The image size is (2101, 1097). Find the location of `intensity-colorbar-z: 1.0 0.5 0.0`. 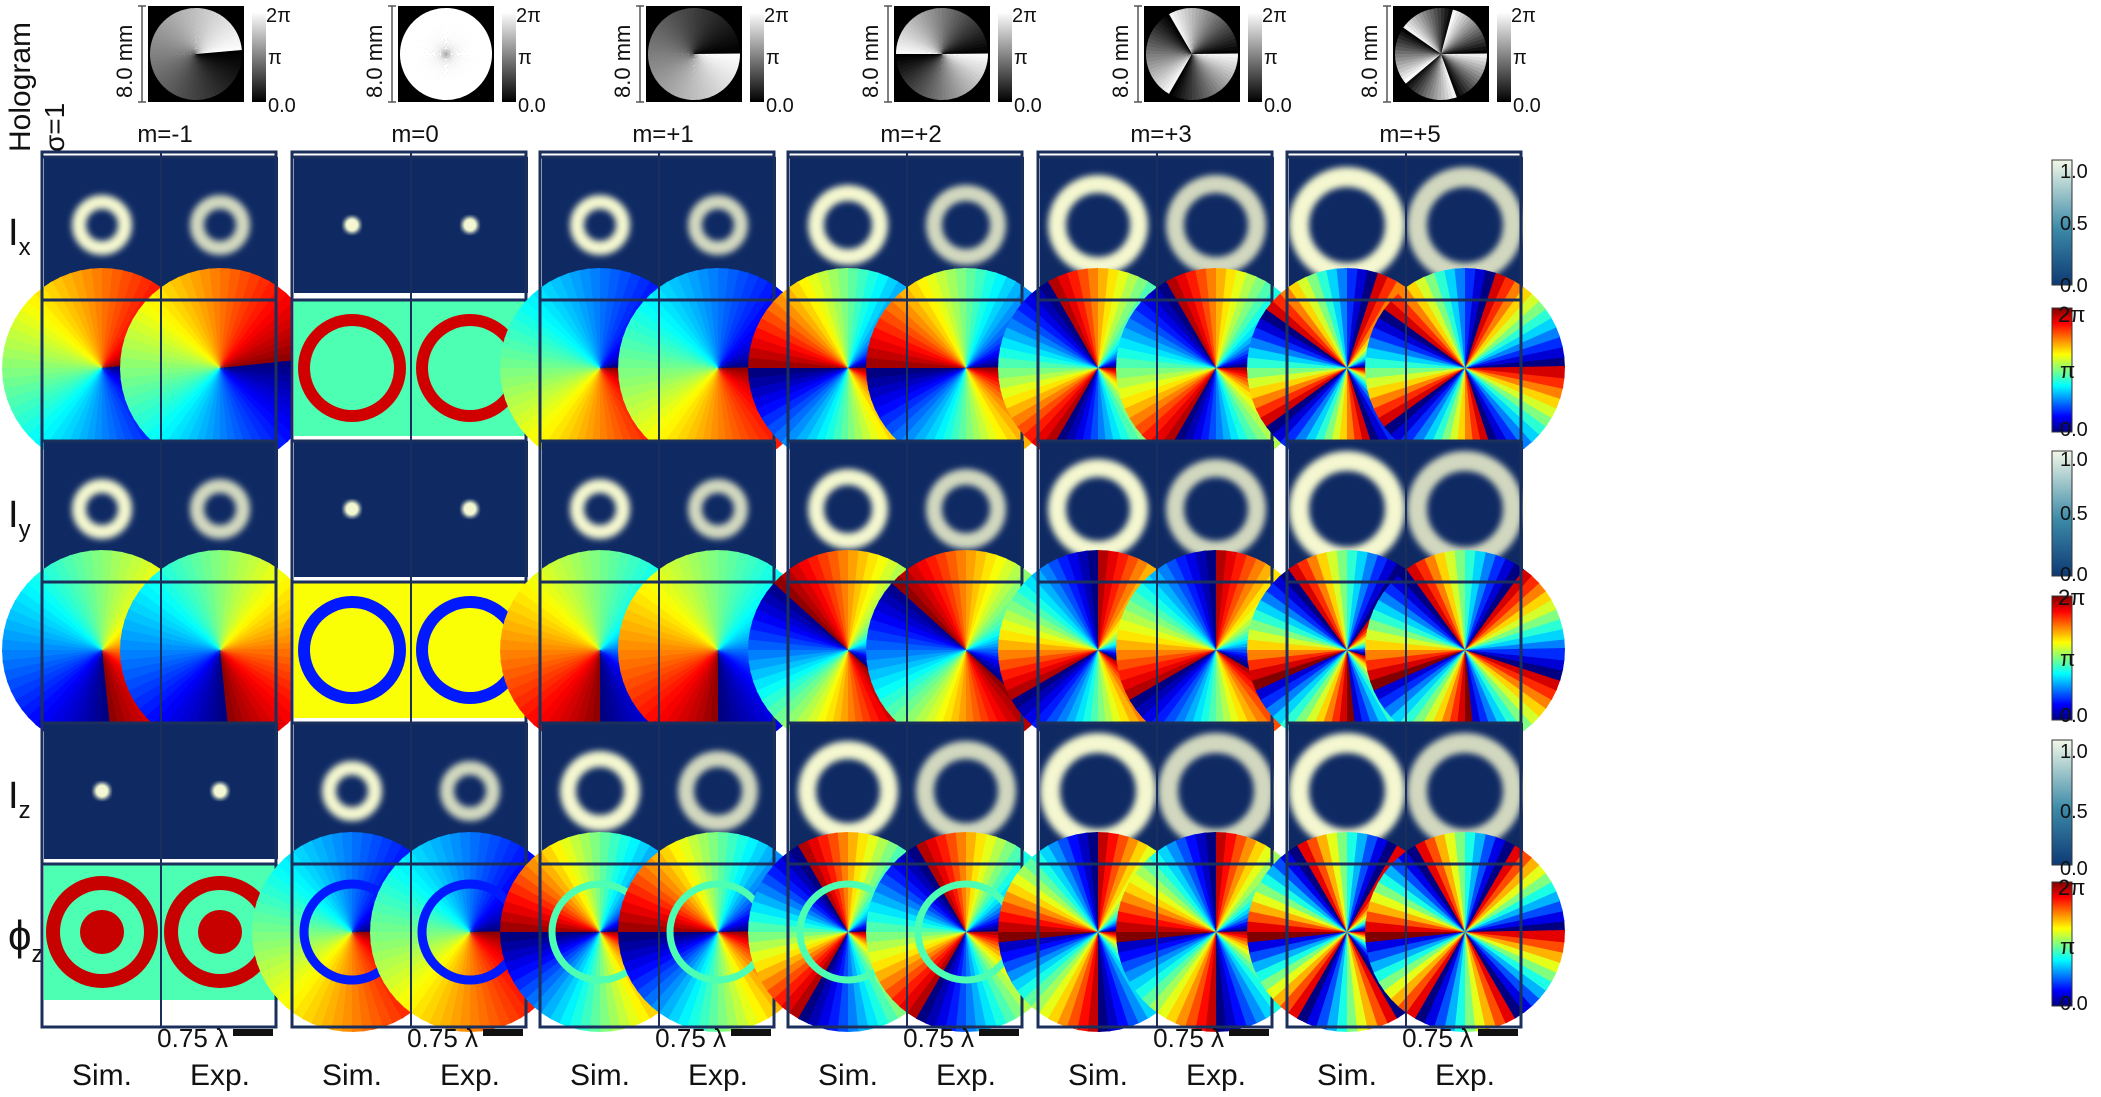

intensity-colorbar-z: 1.0 0.5 0.0 is located at coordinates (2069, 809).